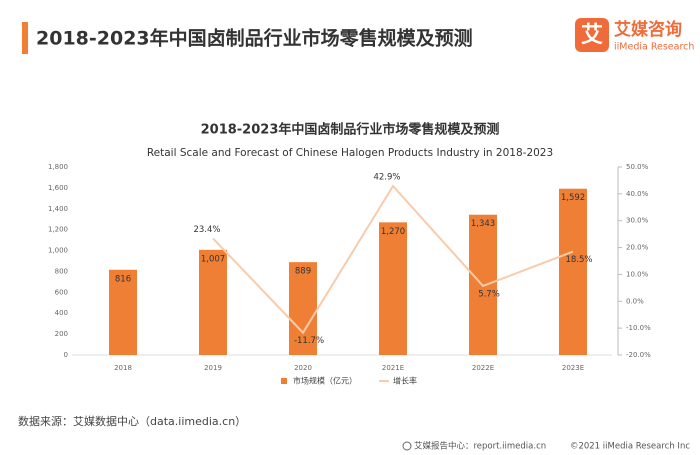 The image size is (700, 455). What do you see at coordinates (648, 29) in the screenshot?
I see `logo-name: 艾媒咨询` at bounding box center [648, 29].